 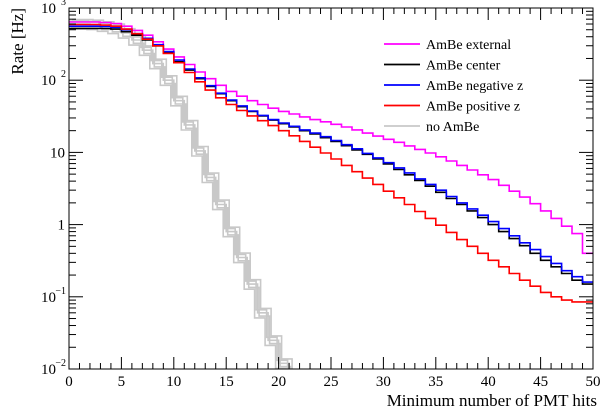 I want to click on x-tick-label: 50, so click(x=593, y=382).